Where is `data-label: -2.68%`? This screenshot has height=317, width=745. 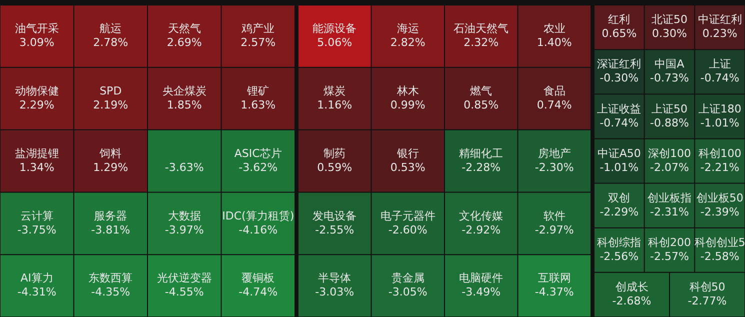 data-label: -2.68% is located at coordinates (632, 301).